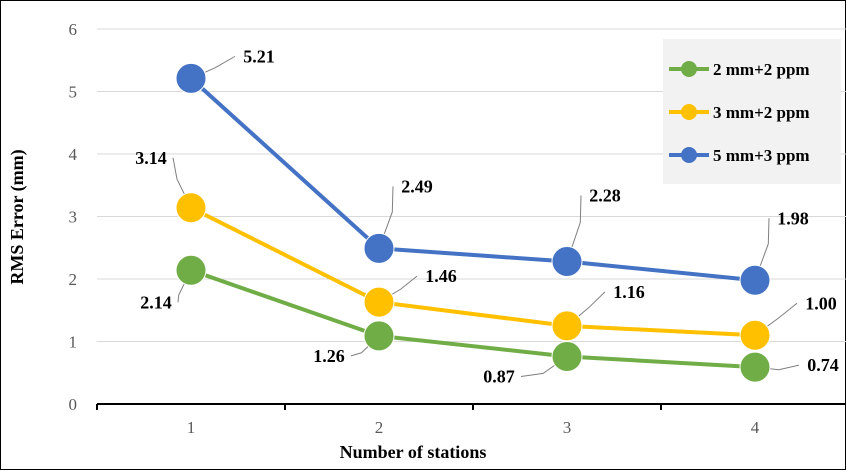 The image size is (846, 471). I want to click on data-label: 1.98, so click(793, 218).